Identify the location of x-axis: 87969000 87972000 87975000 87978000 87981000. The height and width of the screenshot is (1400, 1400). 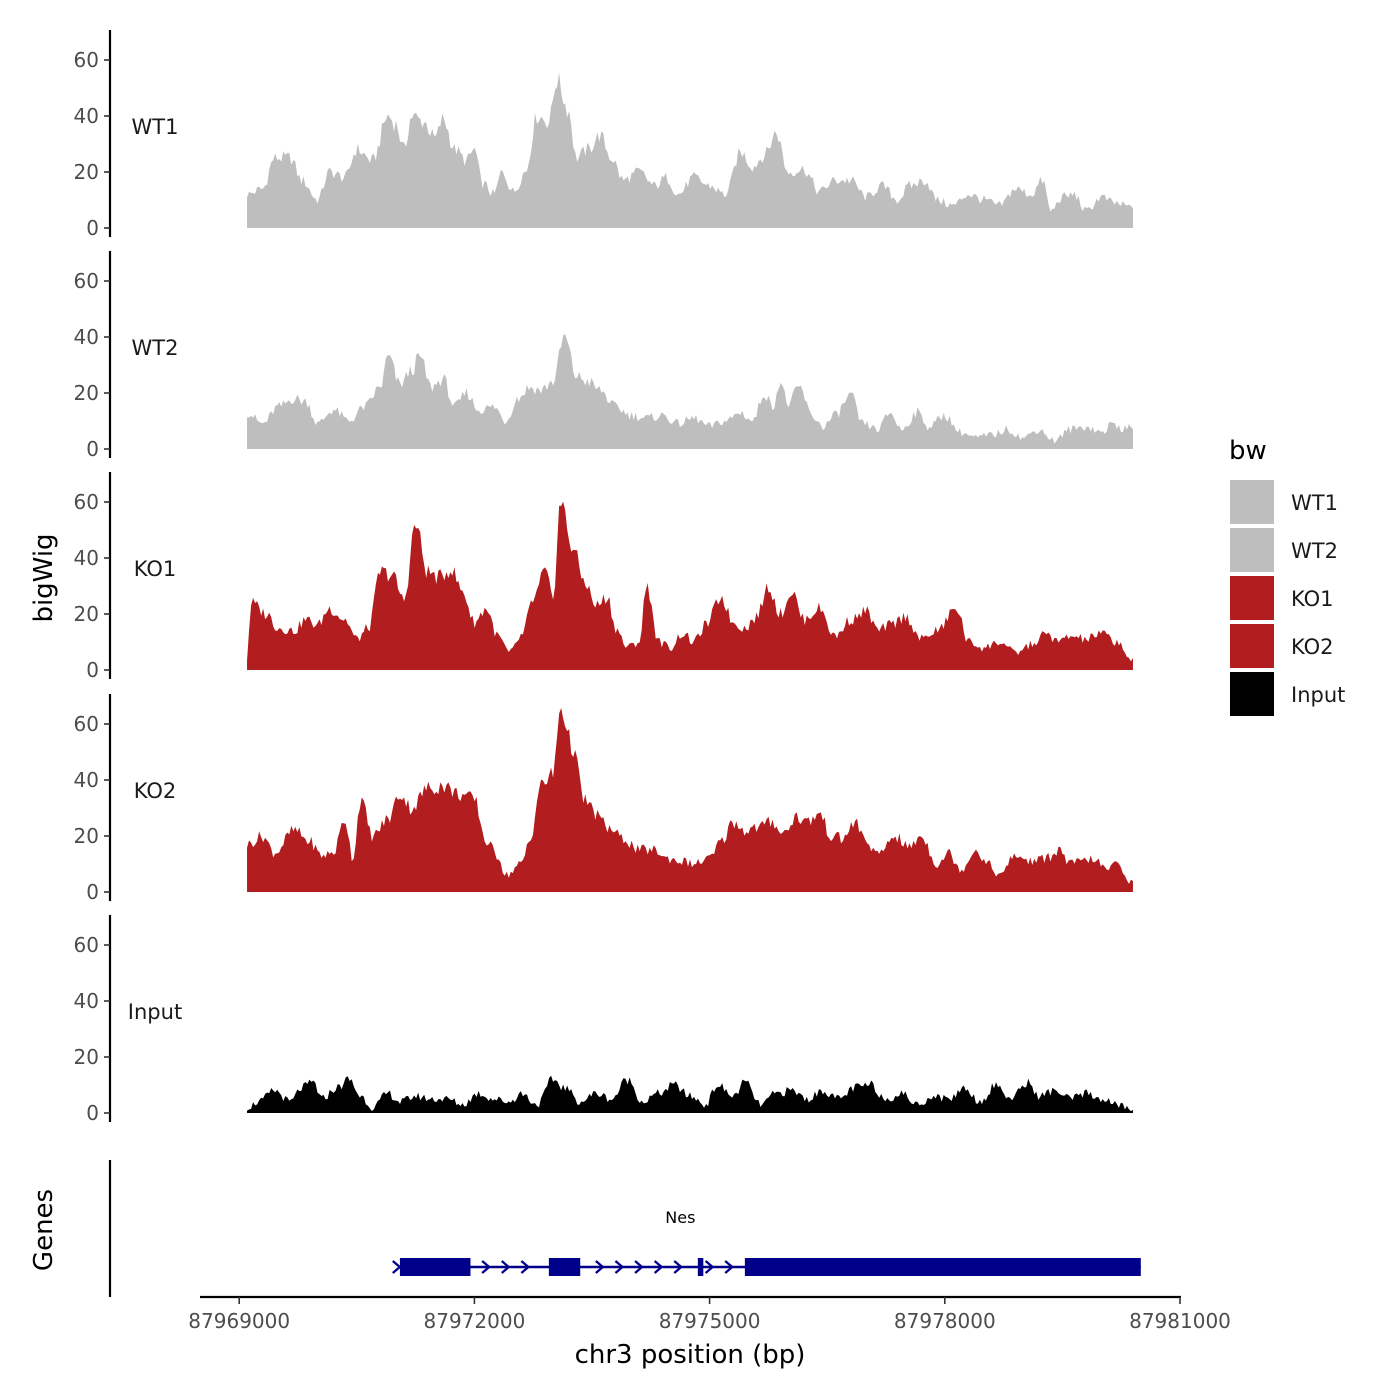
(709, 1314).